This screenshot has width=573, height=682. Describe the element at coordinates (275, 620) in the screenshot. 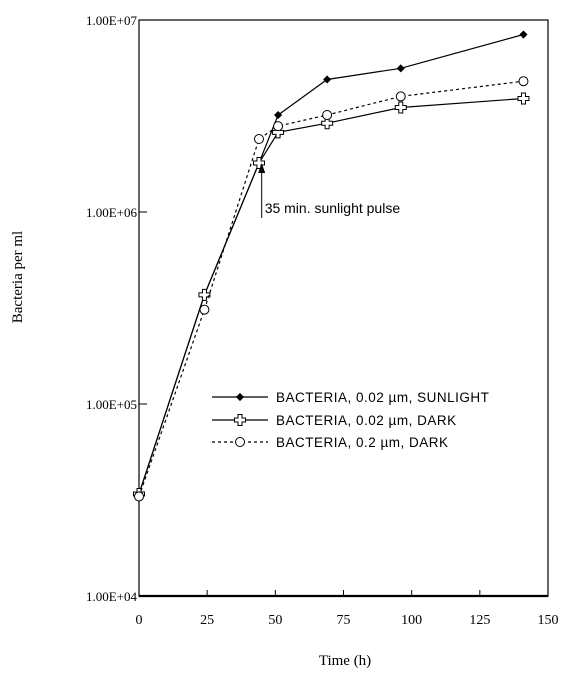

I see `x-tick-label: 50` at that location.